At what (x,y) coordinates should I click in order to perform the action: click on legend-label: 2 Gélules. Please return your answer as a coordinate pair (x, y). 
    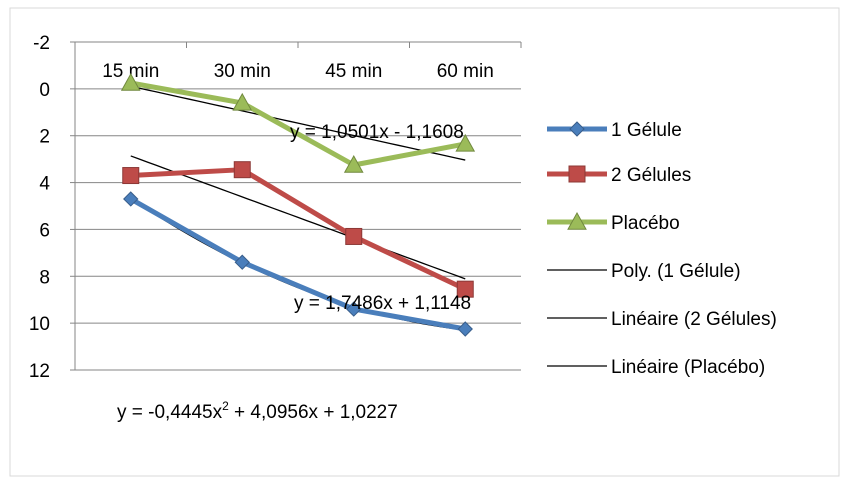
    Looking at the image, I should click on (651, 175).